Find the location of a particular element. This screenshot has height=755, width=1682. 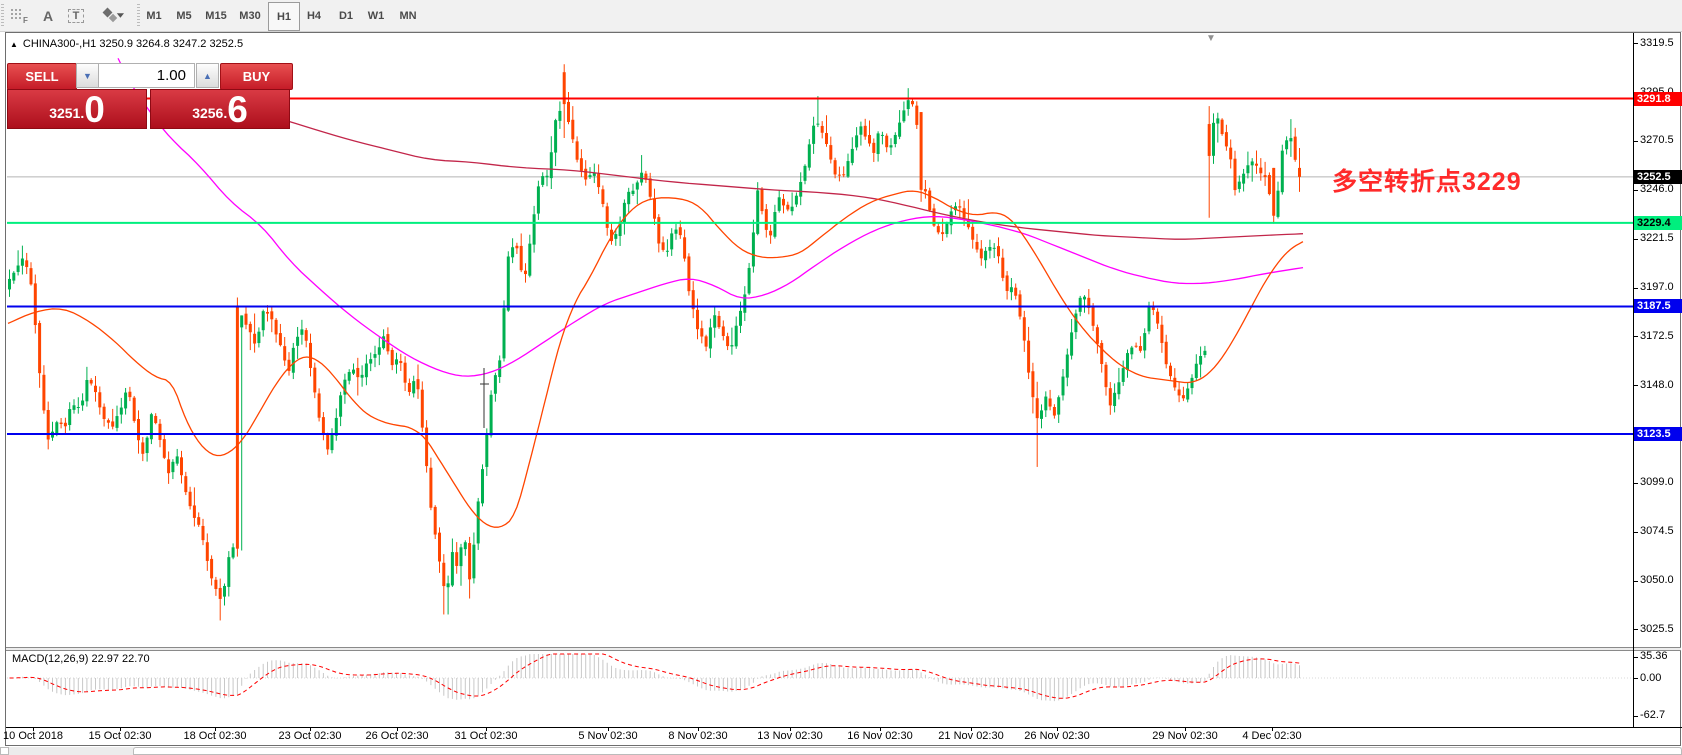

collapse-triangle-icon: ▲ is located at coordinates (14, 44).